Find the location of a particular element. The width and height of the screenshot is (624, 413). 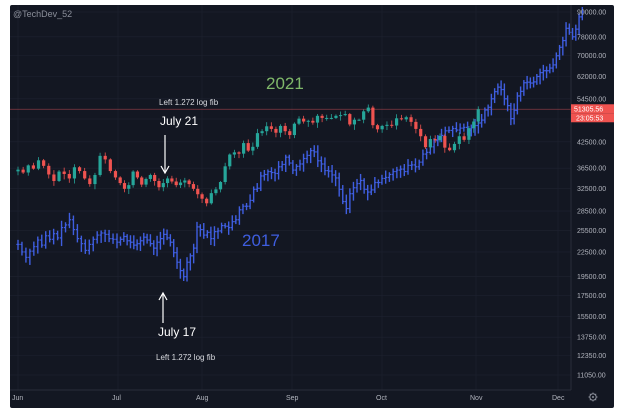

y-tick-label: 11050.00 is located at coordinates (591, 376).